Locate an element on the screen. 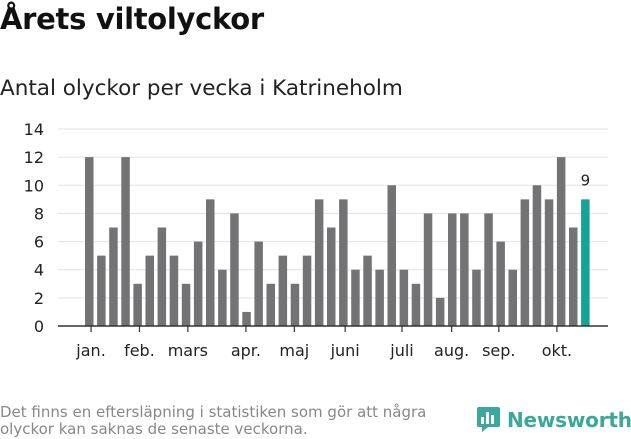  y-tick-label: 4 is located at coordinates (39, 270).